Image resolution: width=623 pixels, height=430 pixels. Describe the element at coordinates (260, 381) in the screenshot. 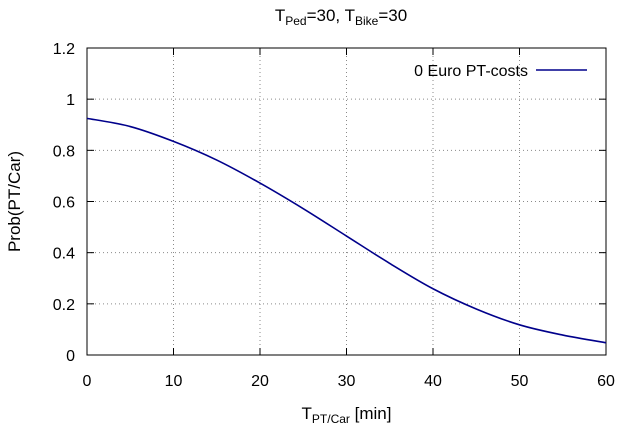

I see `x-tick-label: 20` at that location.